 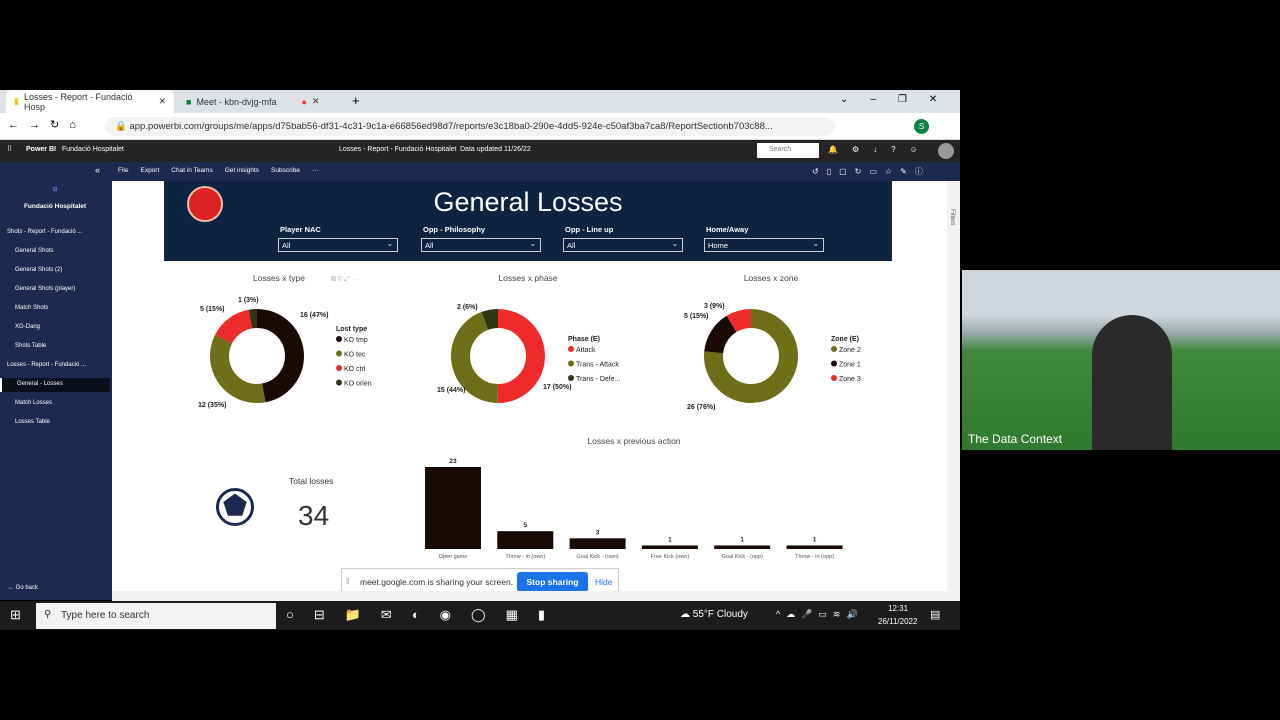 I want to click on toolbar-item: ···, so click(x=315, y=170).